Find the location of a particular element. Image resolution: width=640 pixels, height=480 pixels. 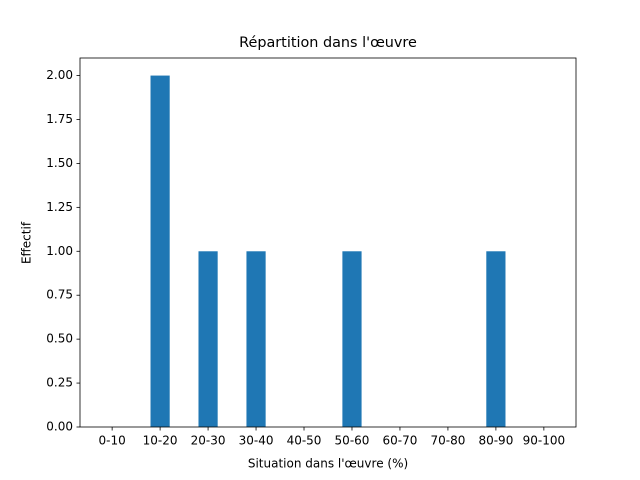

y-tick-label: 1.75 is located at coordinates (59, 119).